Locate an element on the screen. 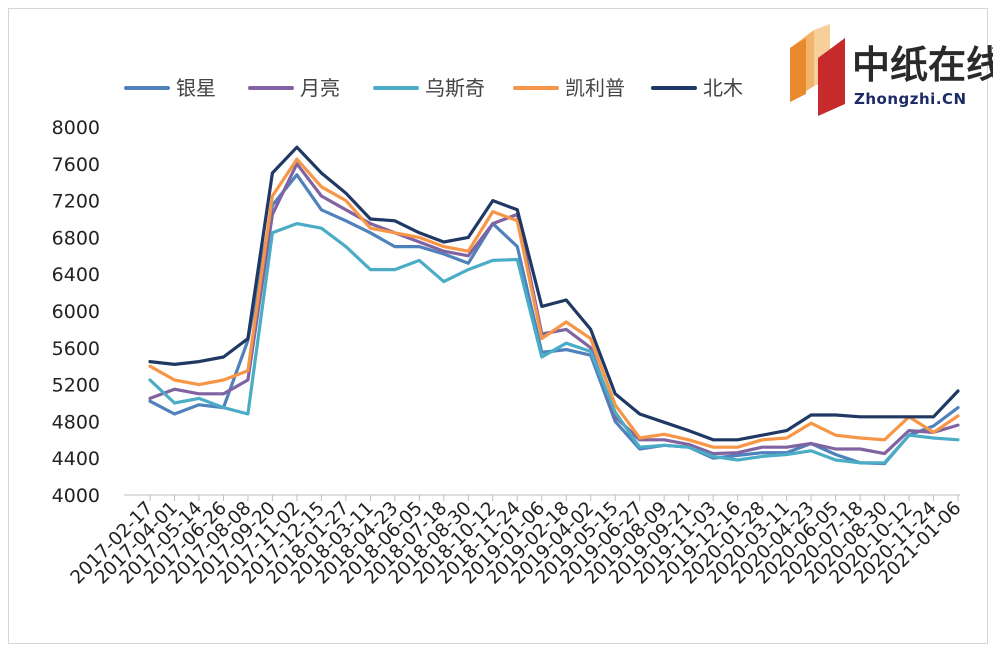  logo-chinese-text: 中纸在线 is located at coordinates (922, 65).